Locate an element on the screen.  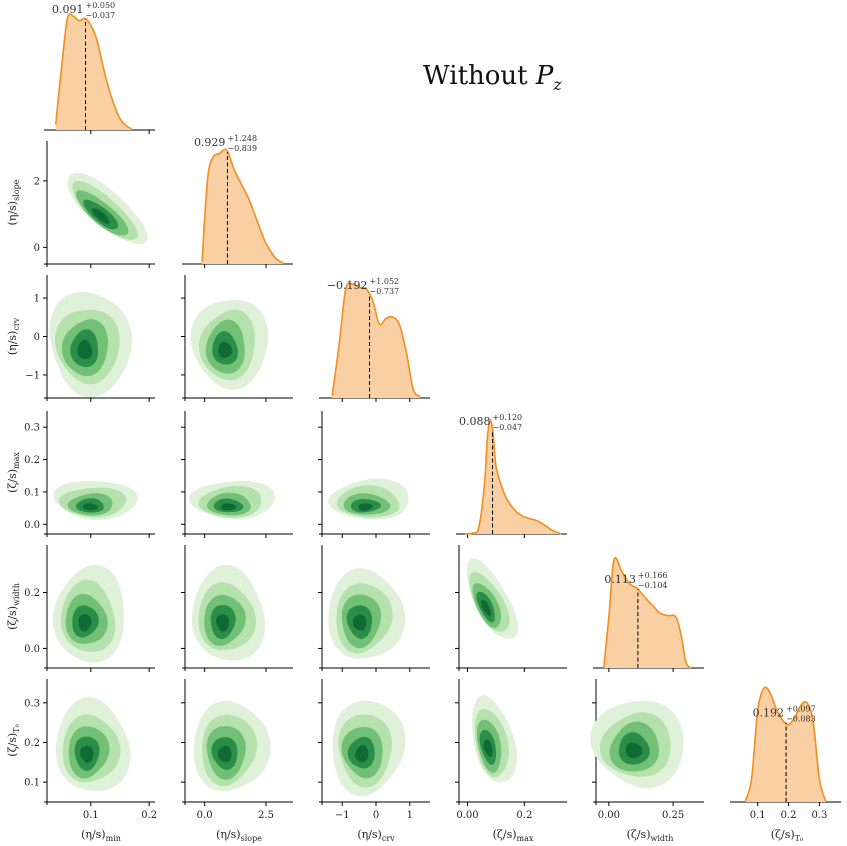
axes-4-0: 0.0 0.2 is located at coordinates (89, 608).